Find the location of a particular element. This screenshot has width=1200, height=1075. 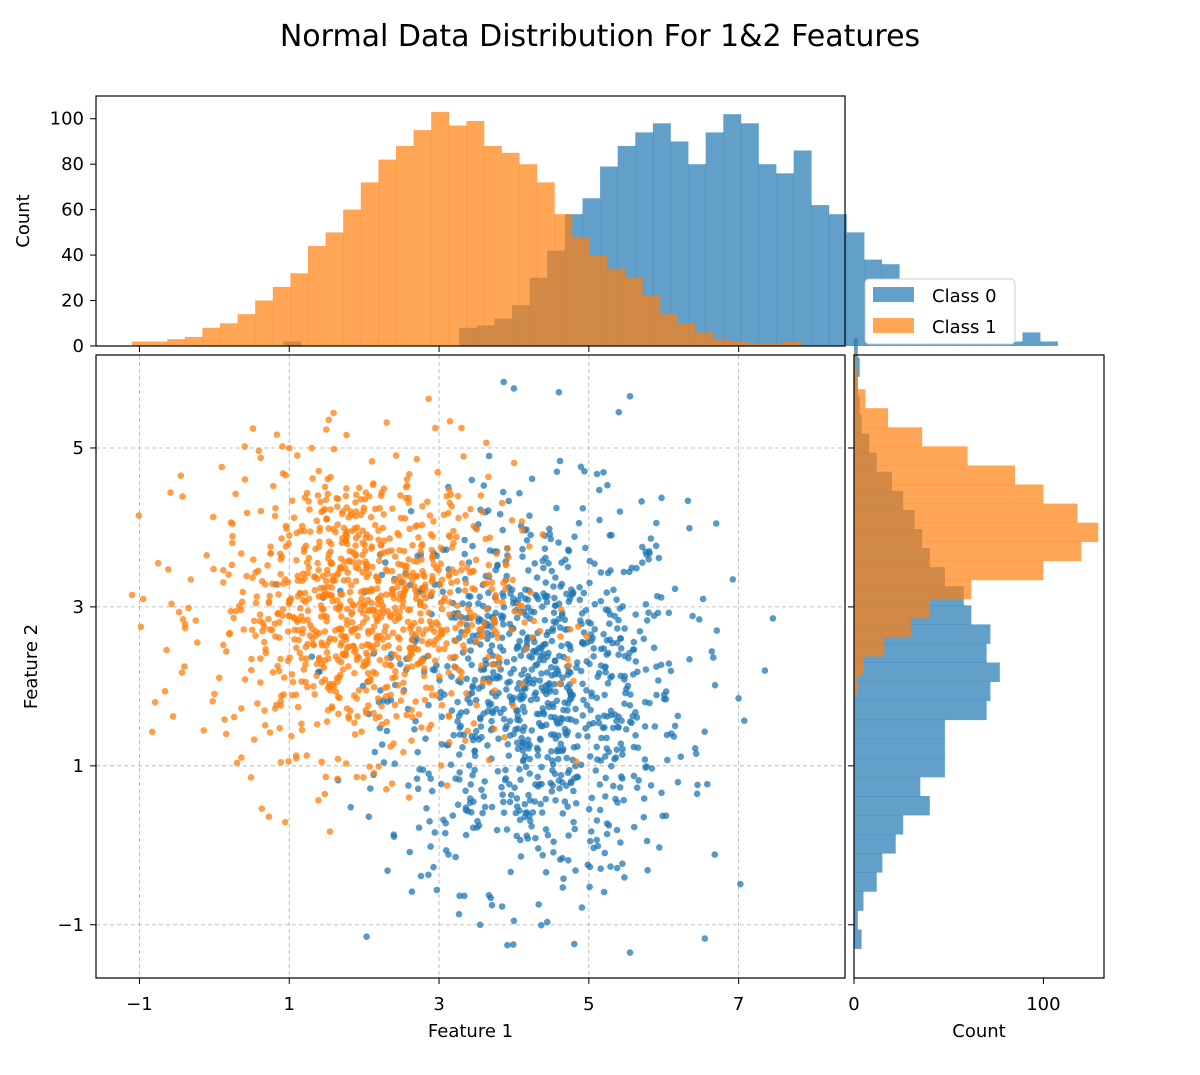

legend: Class 0 Class 1 is located at coordinates (940, 311).